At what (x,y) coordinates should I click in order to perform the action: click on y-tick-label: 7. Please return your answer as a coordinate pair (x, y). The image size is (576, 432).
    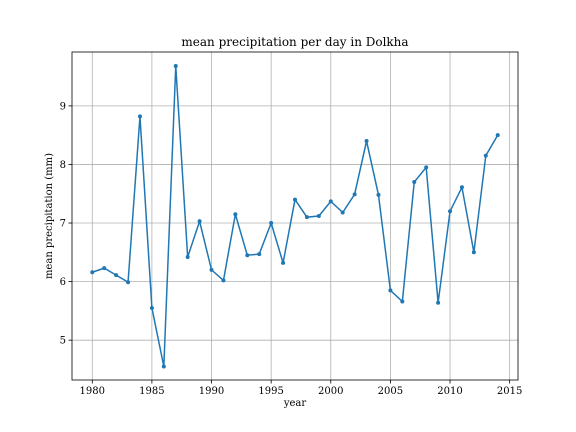
    Looking at the image, I should click on (63, 224).